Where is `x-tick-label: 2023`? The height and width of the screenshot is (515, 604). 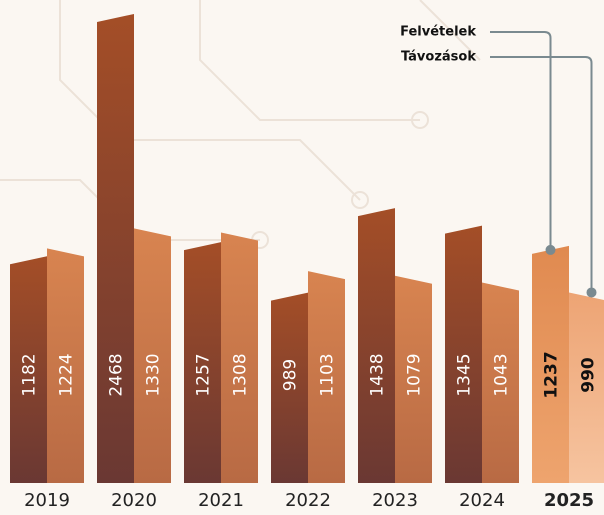 x-tick-label: 2023 is located at coordinates (395, 500).